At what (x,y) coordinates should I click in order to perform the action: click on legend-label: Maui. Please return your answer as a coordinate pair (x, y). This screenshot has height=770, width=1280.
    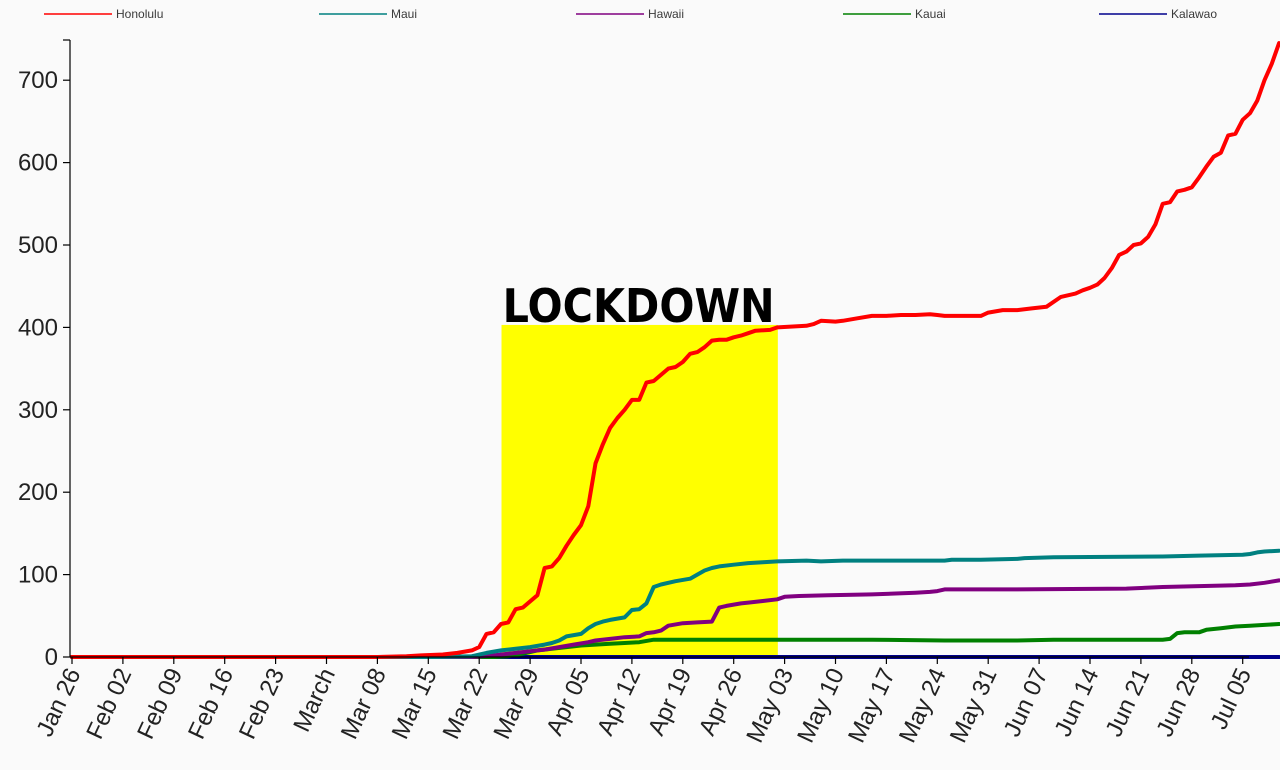
    Looking at the image, I should click on (404, 14).